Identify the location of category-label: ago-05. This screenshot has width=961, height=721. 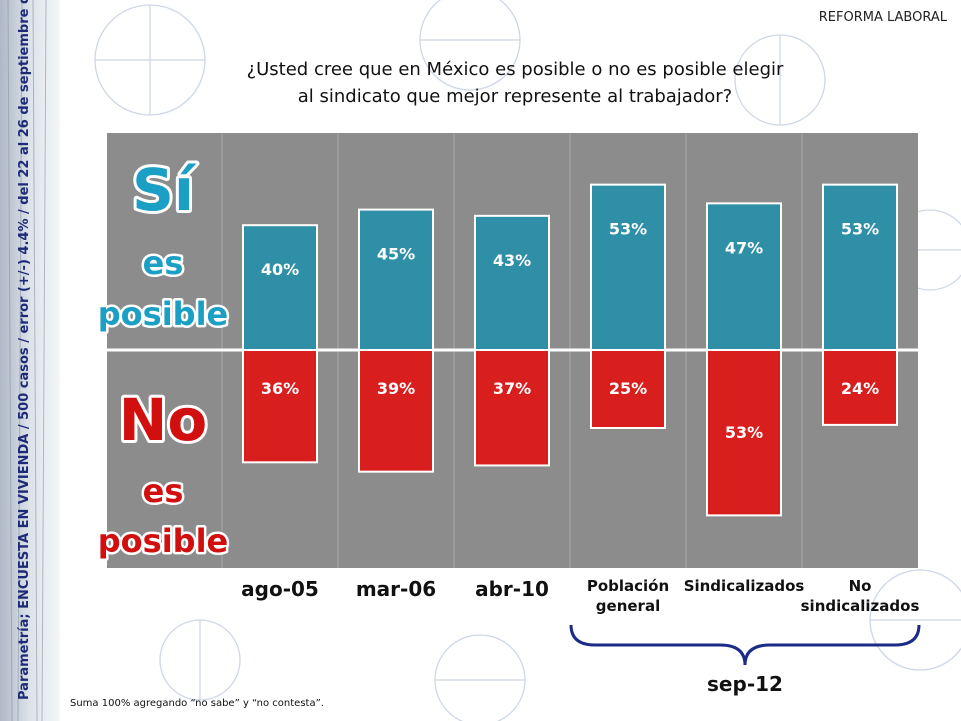
(280, 589).